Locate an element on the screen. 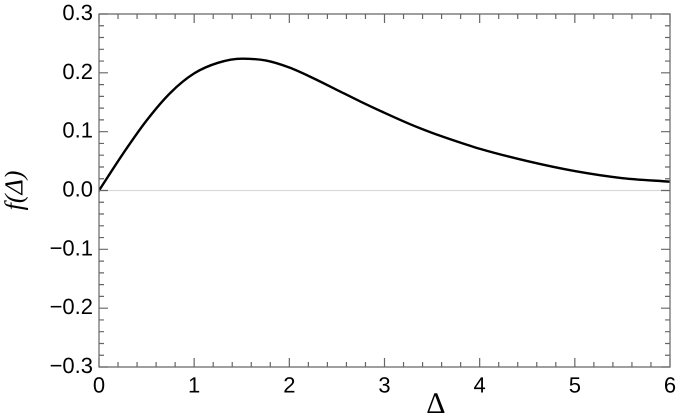 The image size is (680, 420). x-axis-title: Δ is located at coordinates (436, 403).